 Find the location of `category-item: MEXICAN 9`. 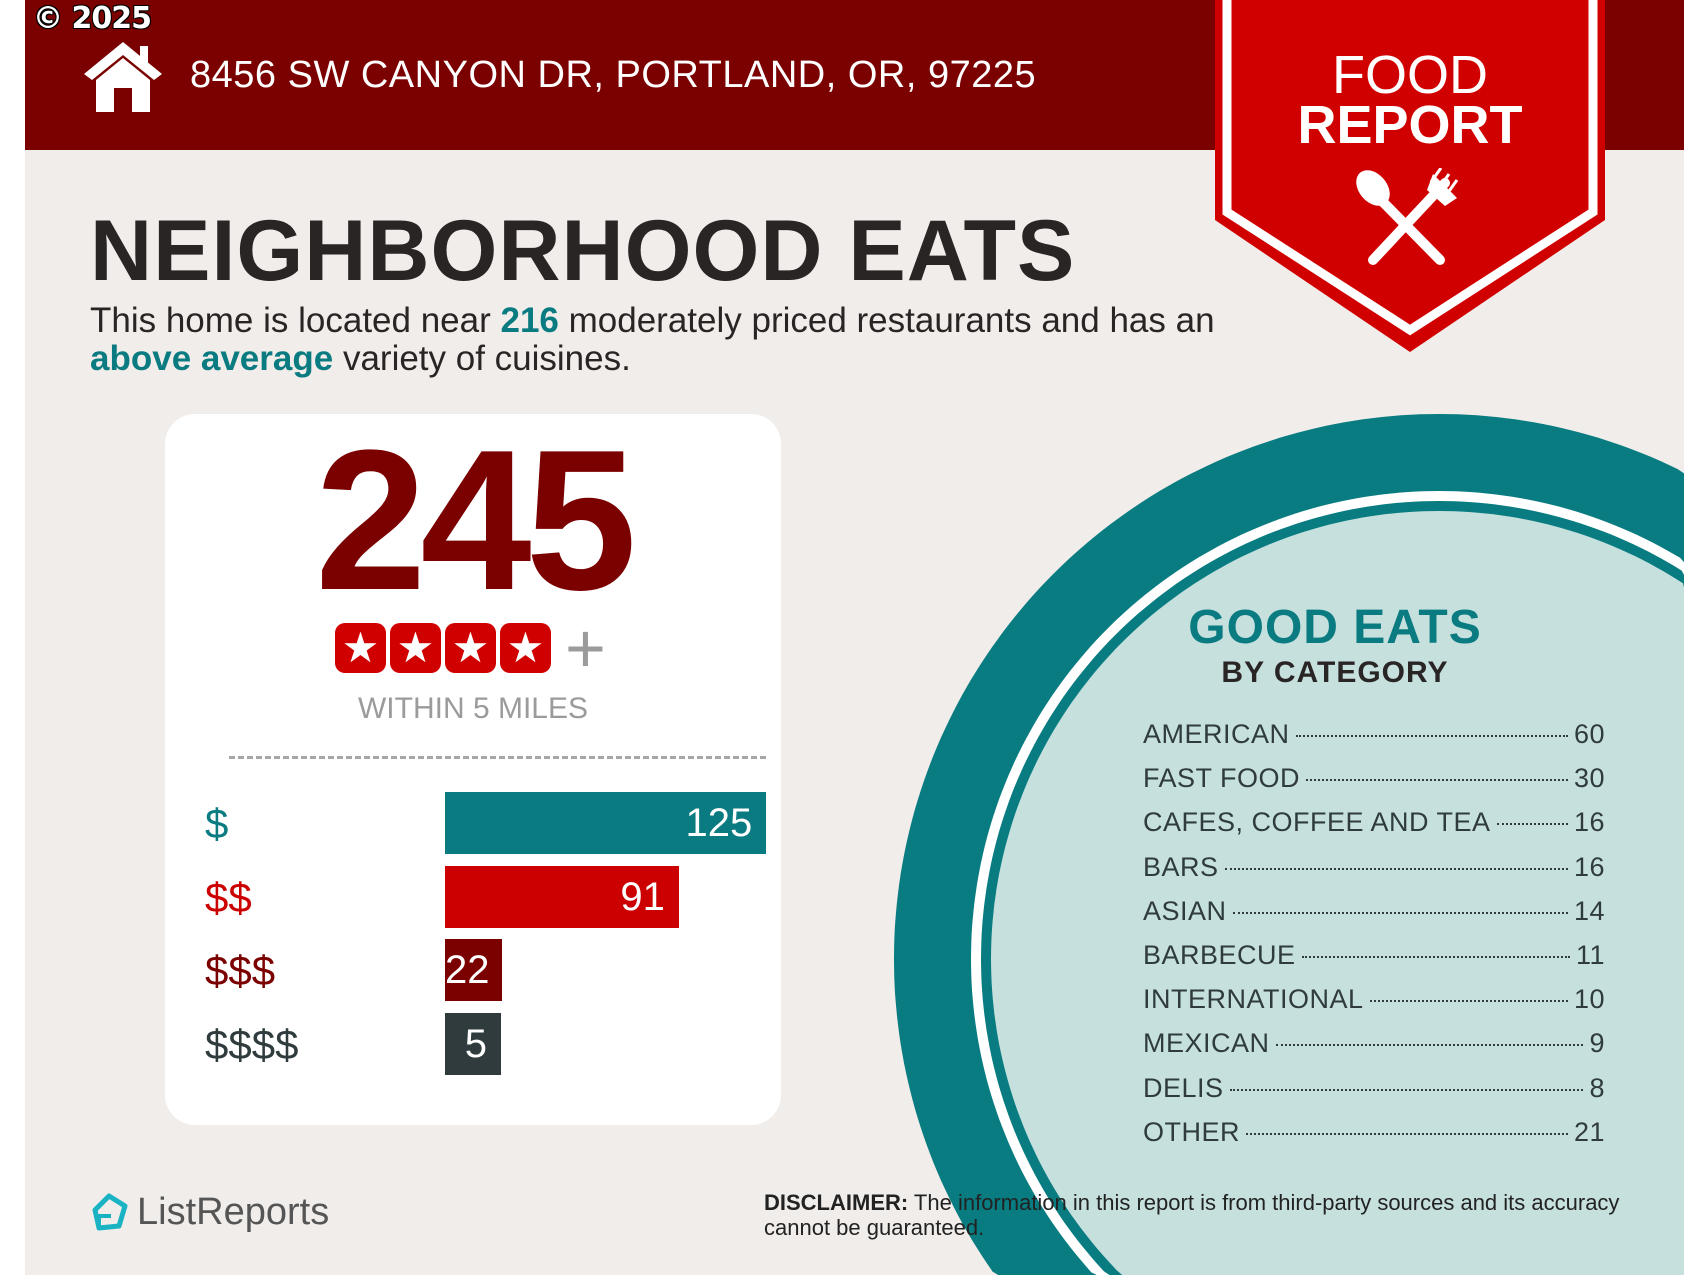

category-item: MEXICAN 9 is located at coordinates (1374, 1049).